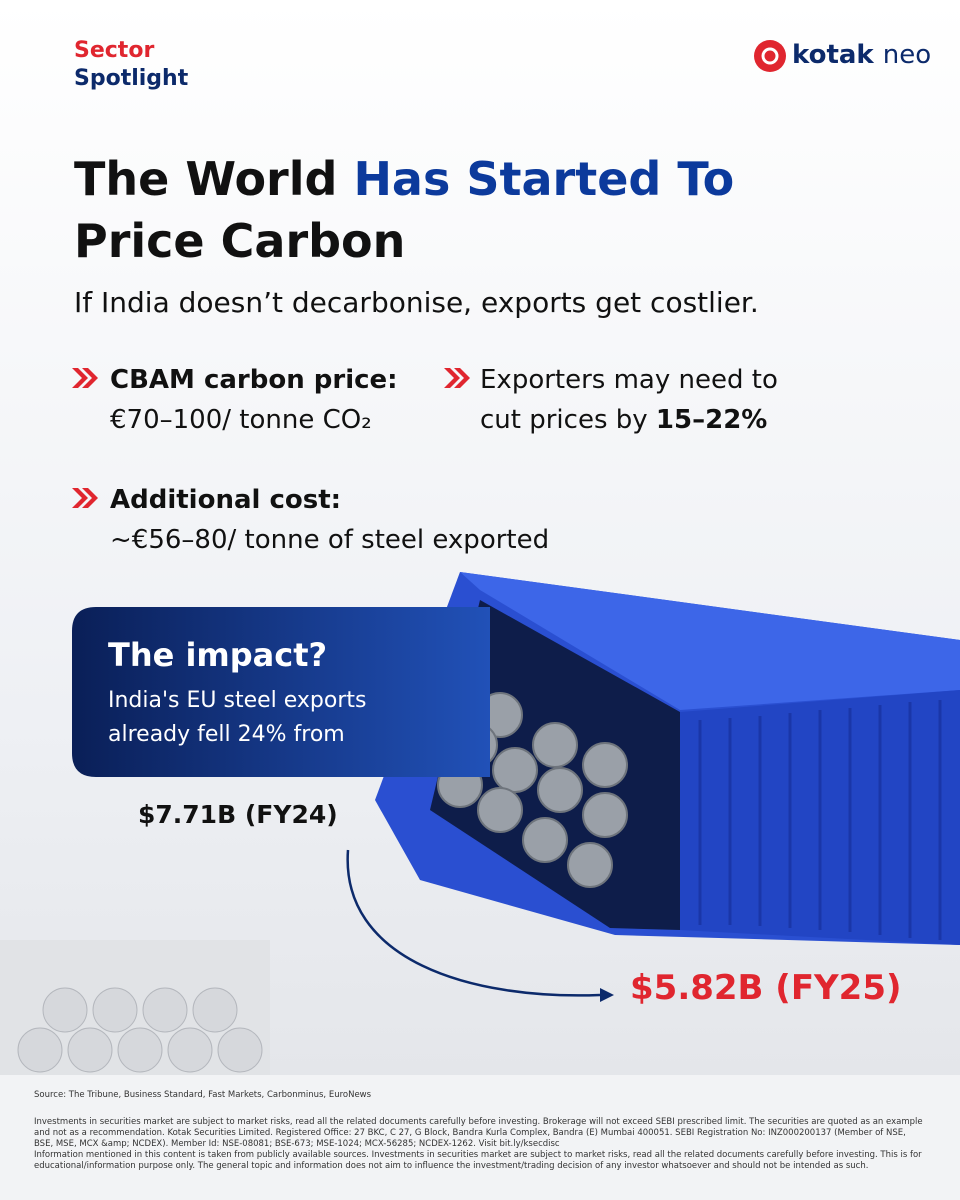  Describe the element at coordinates (226, 500) in the screenshot. I see `bullet-heading: Additional cost:` at that location.